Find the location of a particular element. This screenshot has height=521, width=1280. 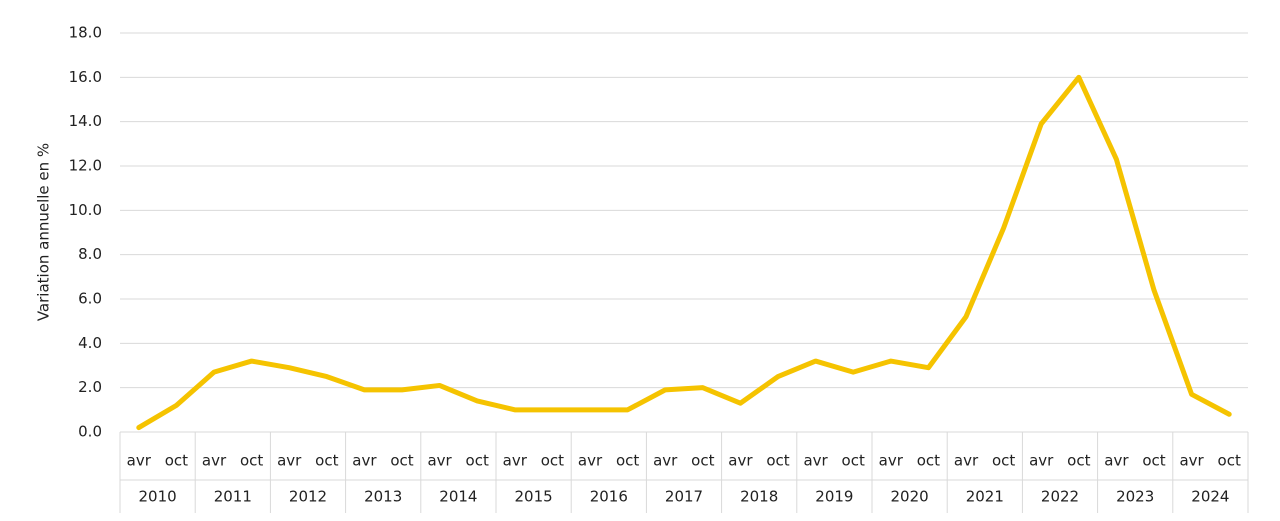

x-group-label: 2020 is located at coordinates (910, 497).